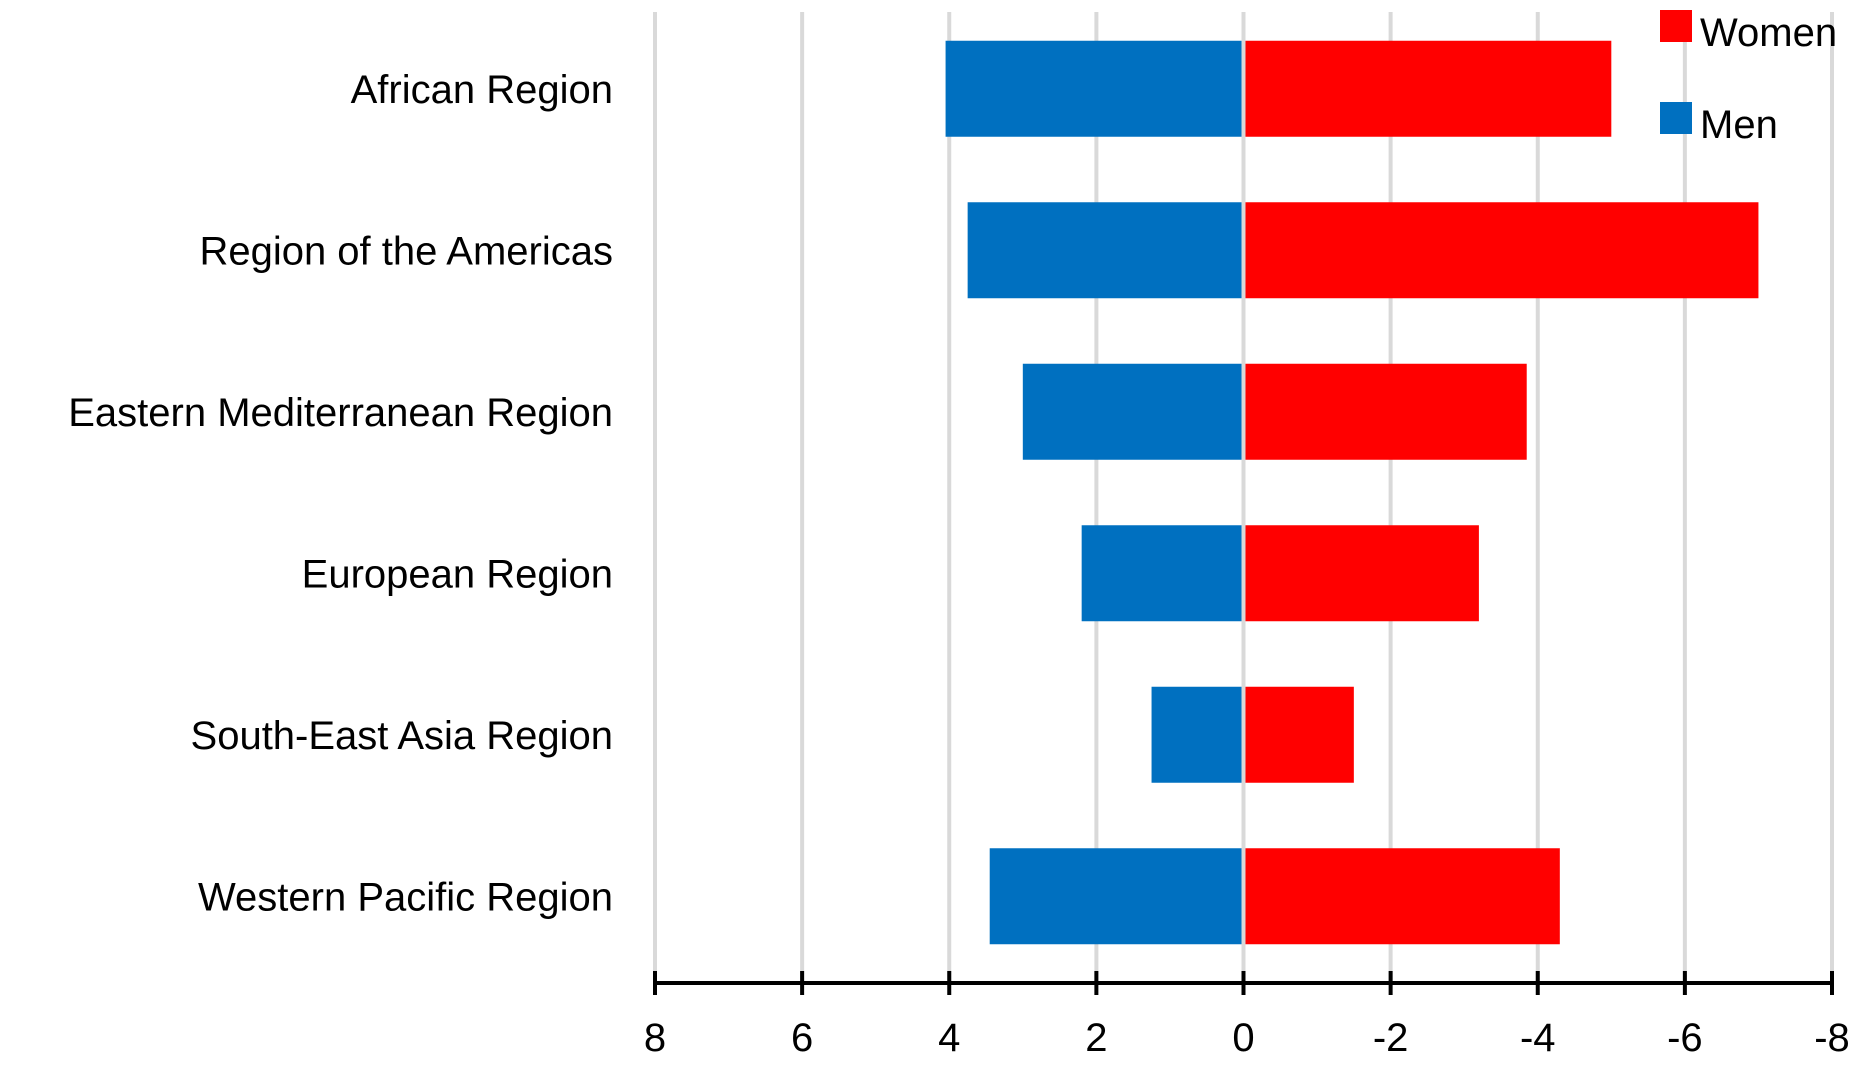 This screenshot has height=1073, width=1860. What do you see at coordinates (405, 897) in the screenshot?
I see `category-label-western-pacific-region: Western Pacific Region` at bounding box center [405, 897].